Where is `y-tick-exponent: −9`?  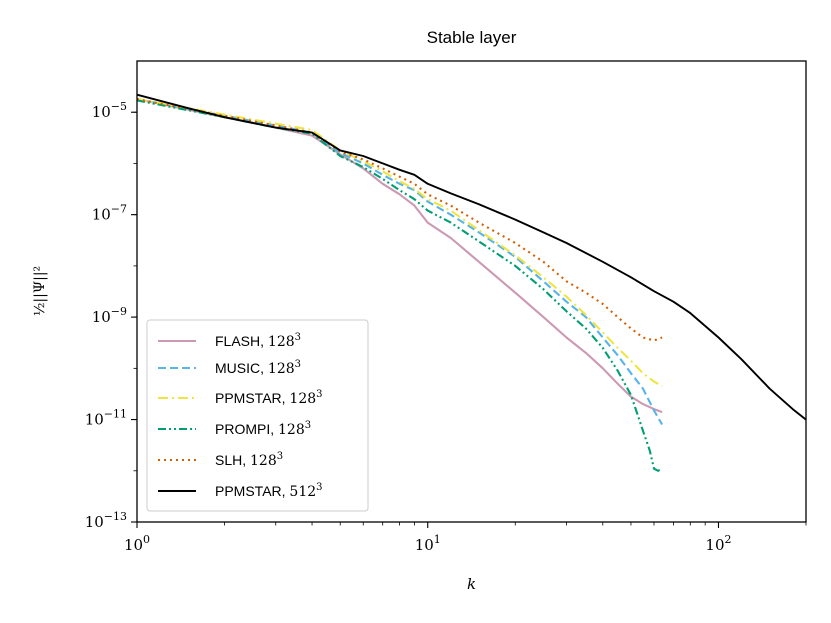 y-tick-exponent: −9 is located at coordinates (119, 311).